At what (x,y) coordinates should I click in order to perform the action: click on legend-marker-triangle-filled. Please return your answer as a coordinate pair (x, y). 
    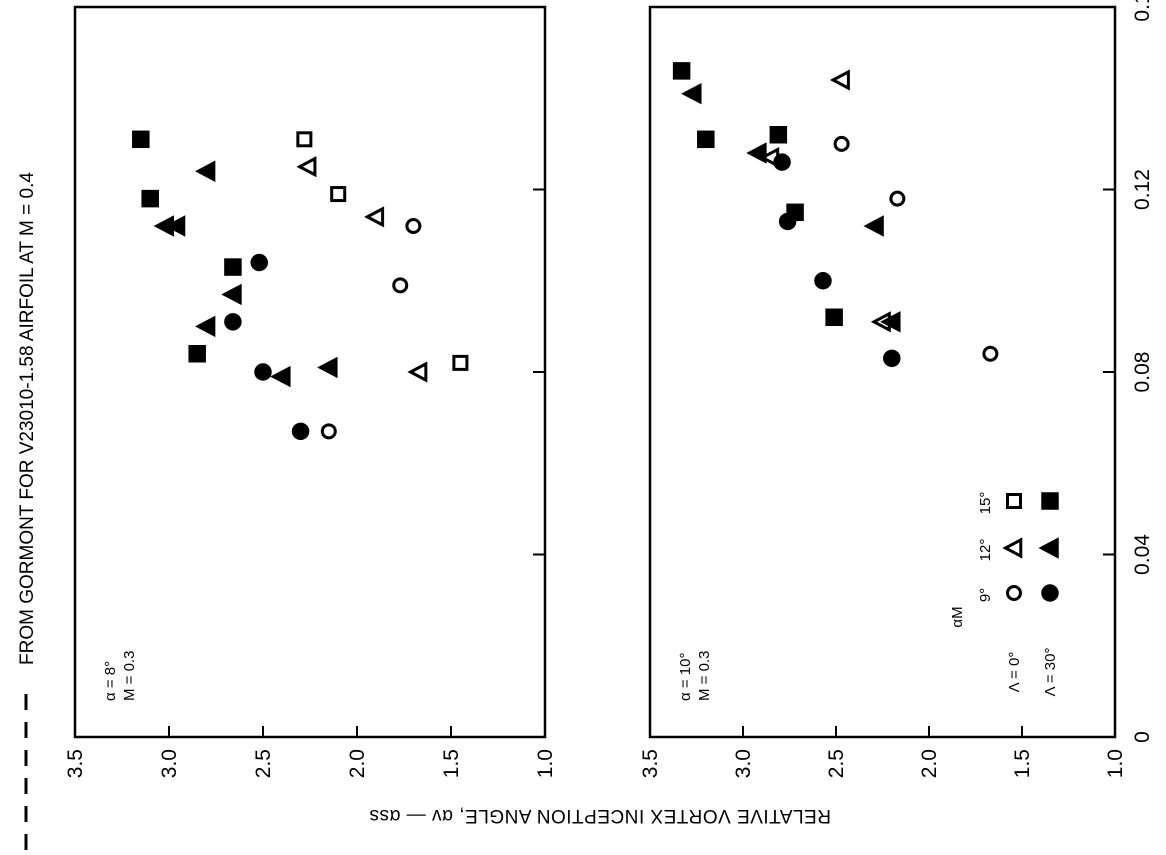
    Looking at the image, I should click on (1048, 548).